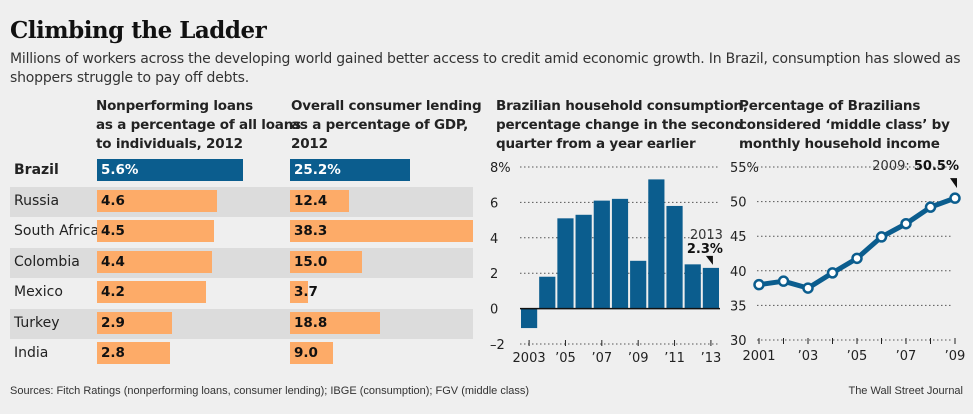  Describe the element at coordinates (241, 354) in the screenshot. I see `table-row: India 2.8 9.0` at that location.